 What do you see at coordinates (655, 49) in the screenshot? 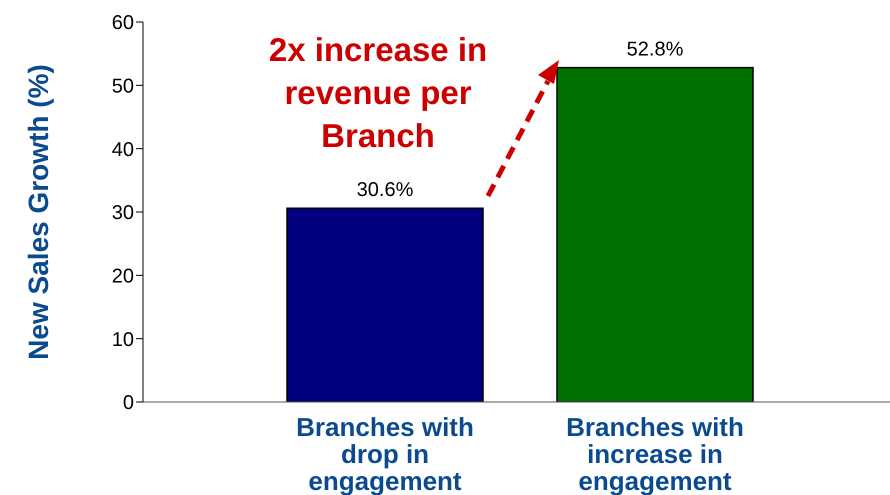
I see `data-label: 52.8%` at bounding box center [655, 49].